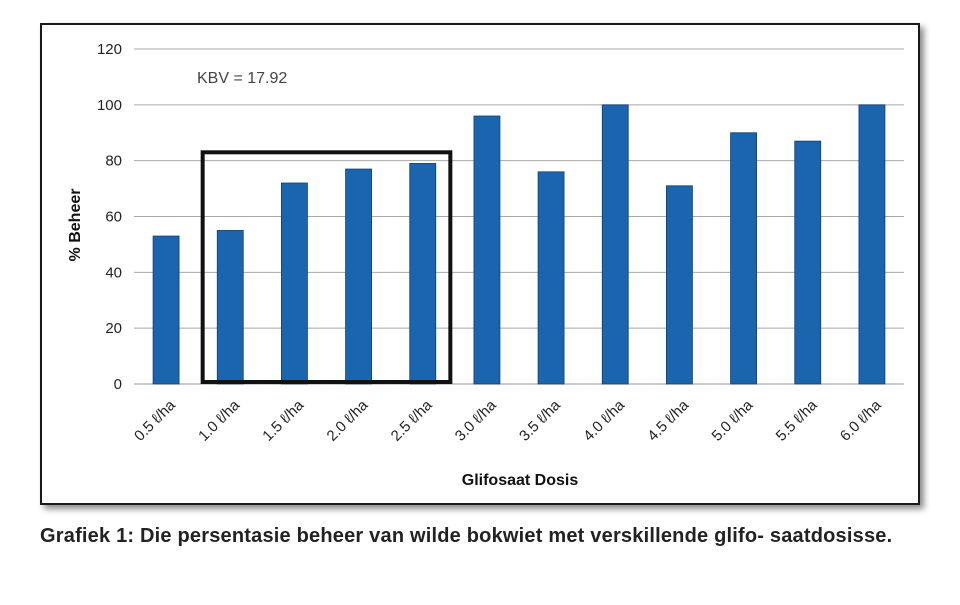  What do you see at coordinates (604, 420) in the screenshot?
I see `x-tick-label: 4.0 ℓ/ha` at bounding box center [604, 420].